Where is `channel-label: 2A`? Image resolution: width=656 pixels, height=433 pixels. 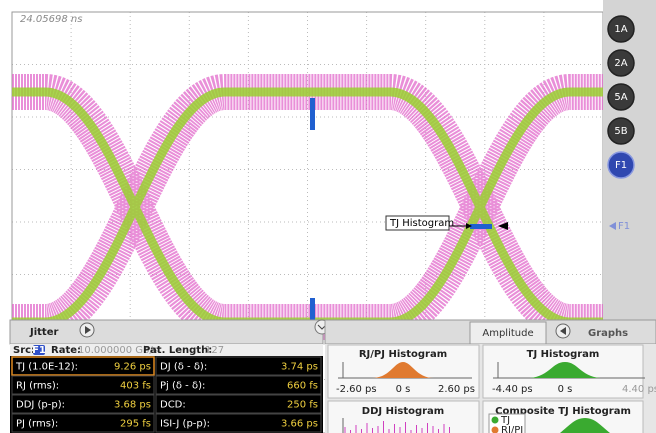
channel-label: 2A is located at coordinates (620, 63).